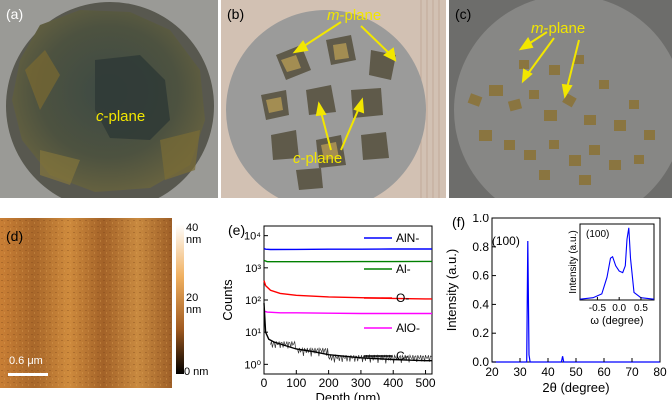 Image resolution: width=672 pixels, height=400 pixels. I want to click on xrd-line, so click(576, 301).